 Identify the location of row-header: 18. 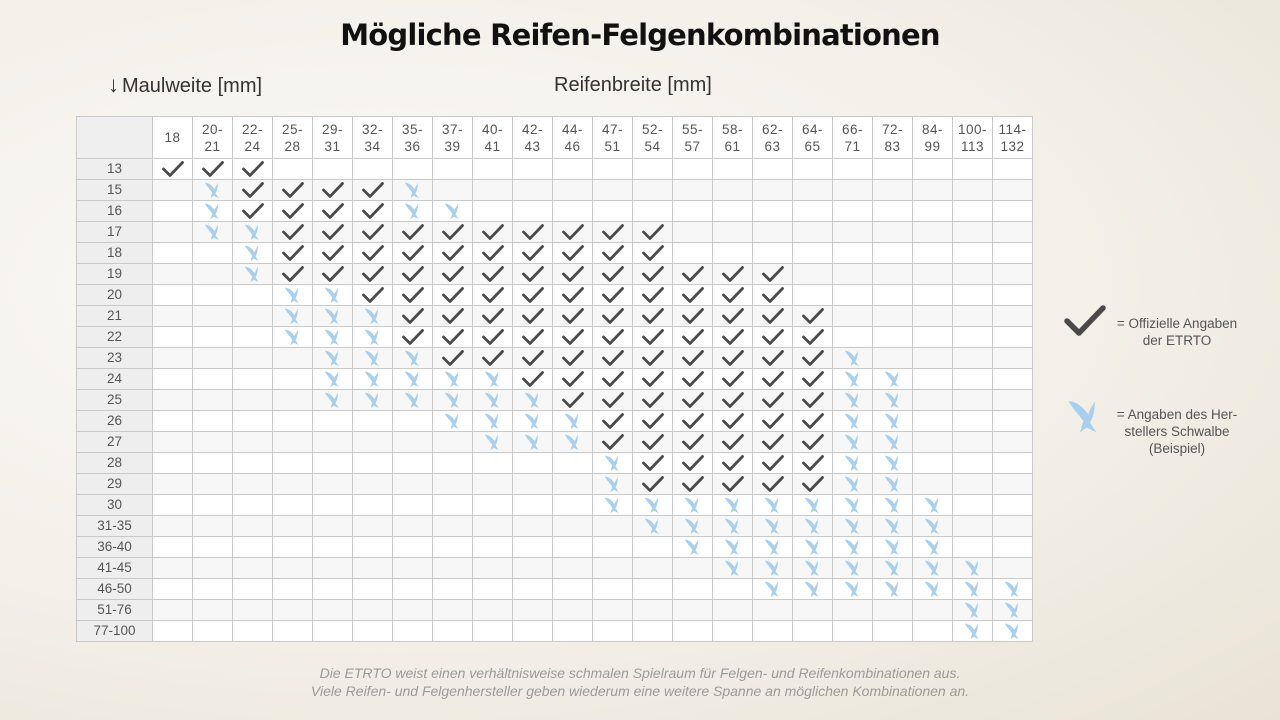
(114, 253).